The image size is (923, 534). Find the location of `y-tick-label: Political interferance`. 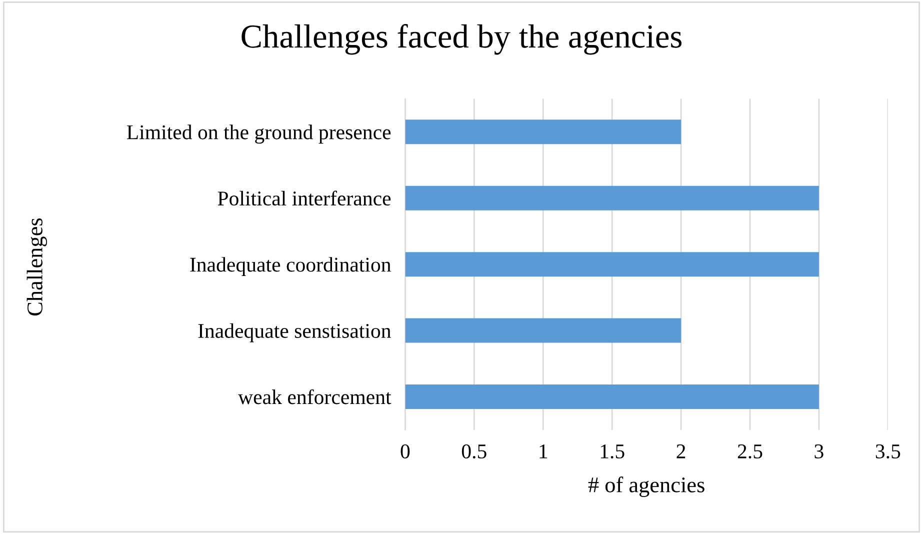

y-tick-label: Political interferance is located at coordinates (304, 198).